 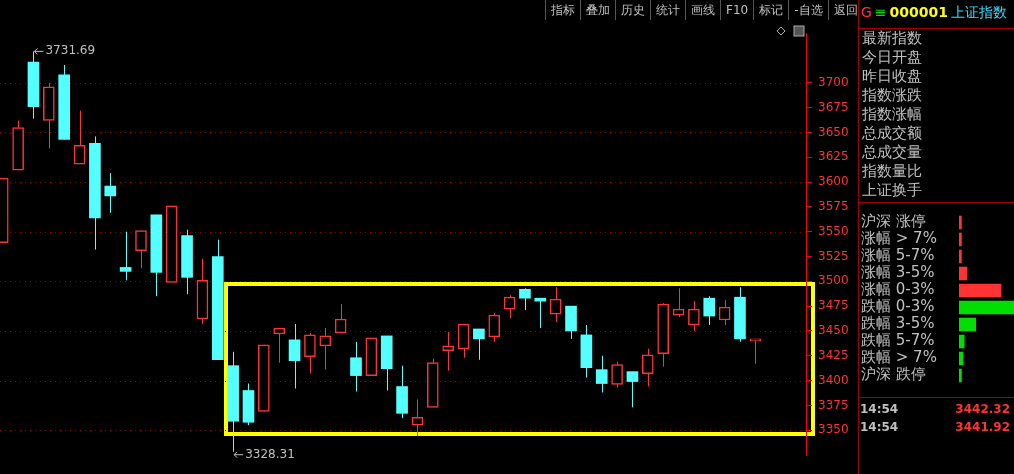 I want to click on text: 叠加, so click(x=597, y=10).